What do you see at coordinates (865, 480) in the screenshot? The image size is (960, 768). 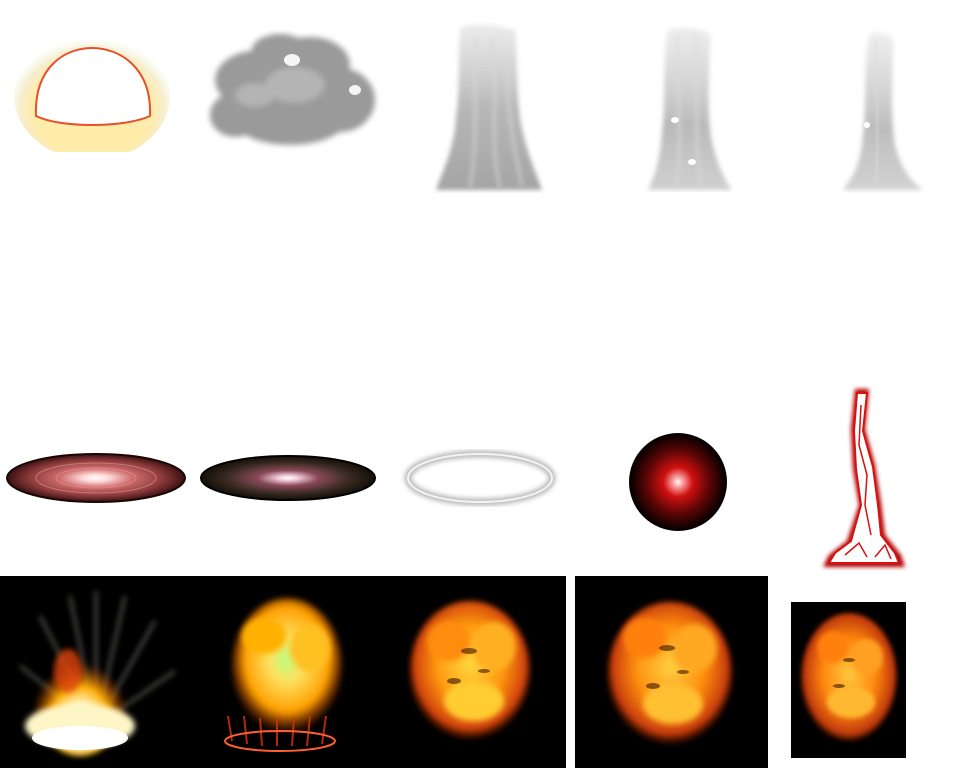 I see `lightning-bolt-sprite` at bounding box center [865, 480].